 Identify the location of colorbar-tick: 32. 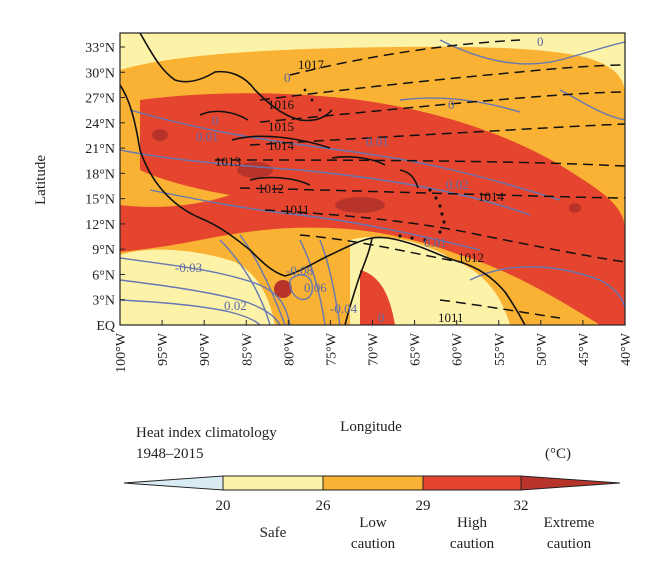
(521, 506).